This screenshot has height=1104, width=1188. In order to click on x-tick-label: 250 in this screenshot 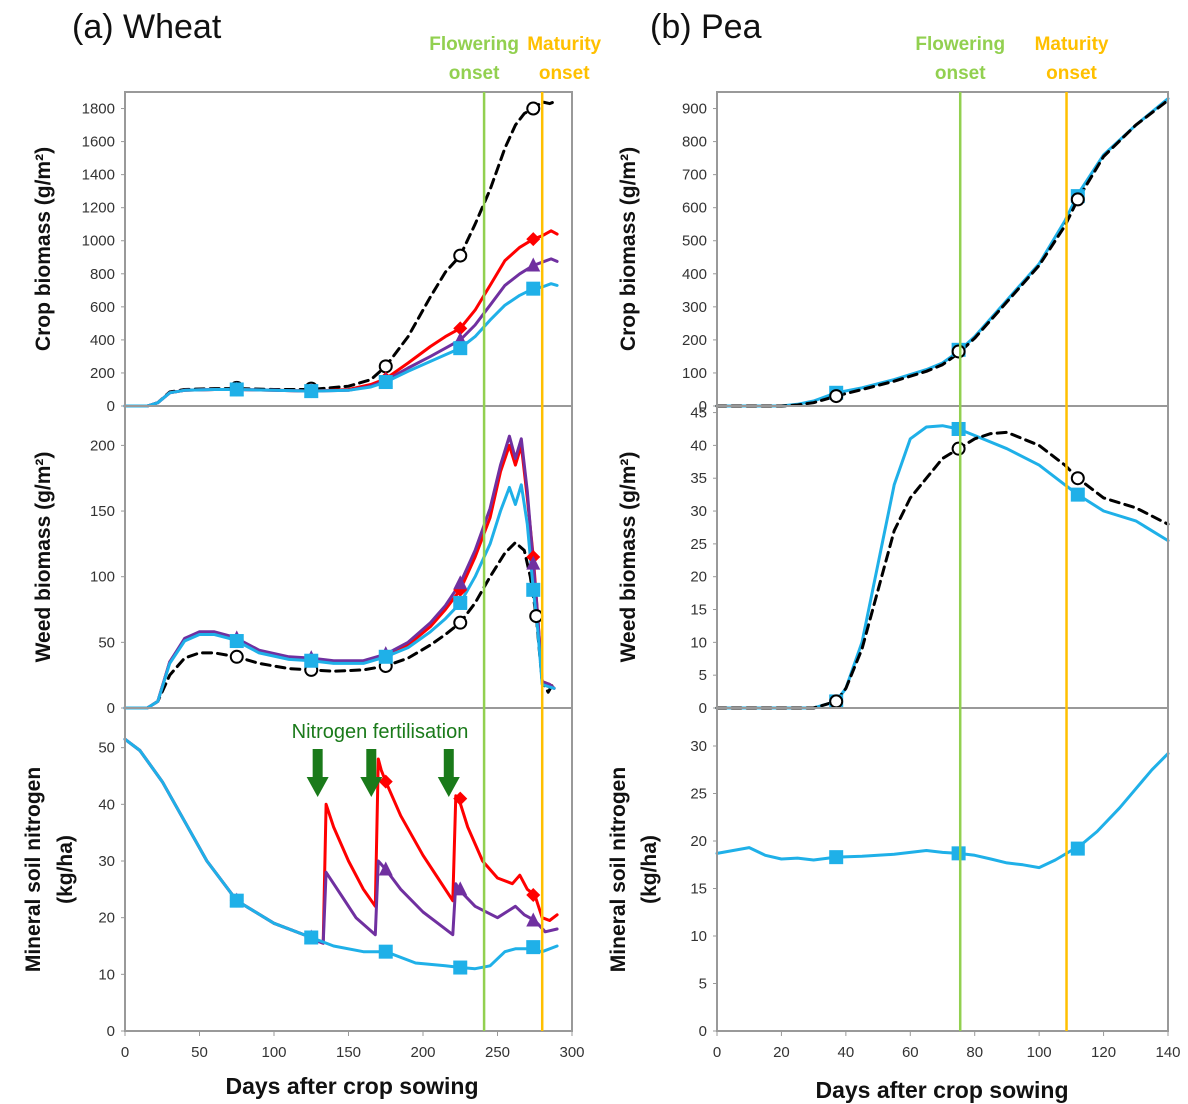, I will do `click(497, 1052)`.